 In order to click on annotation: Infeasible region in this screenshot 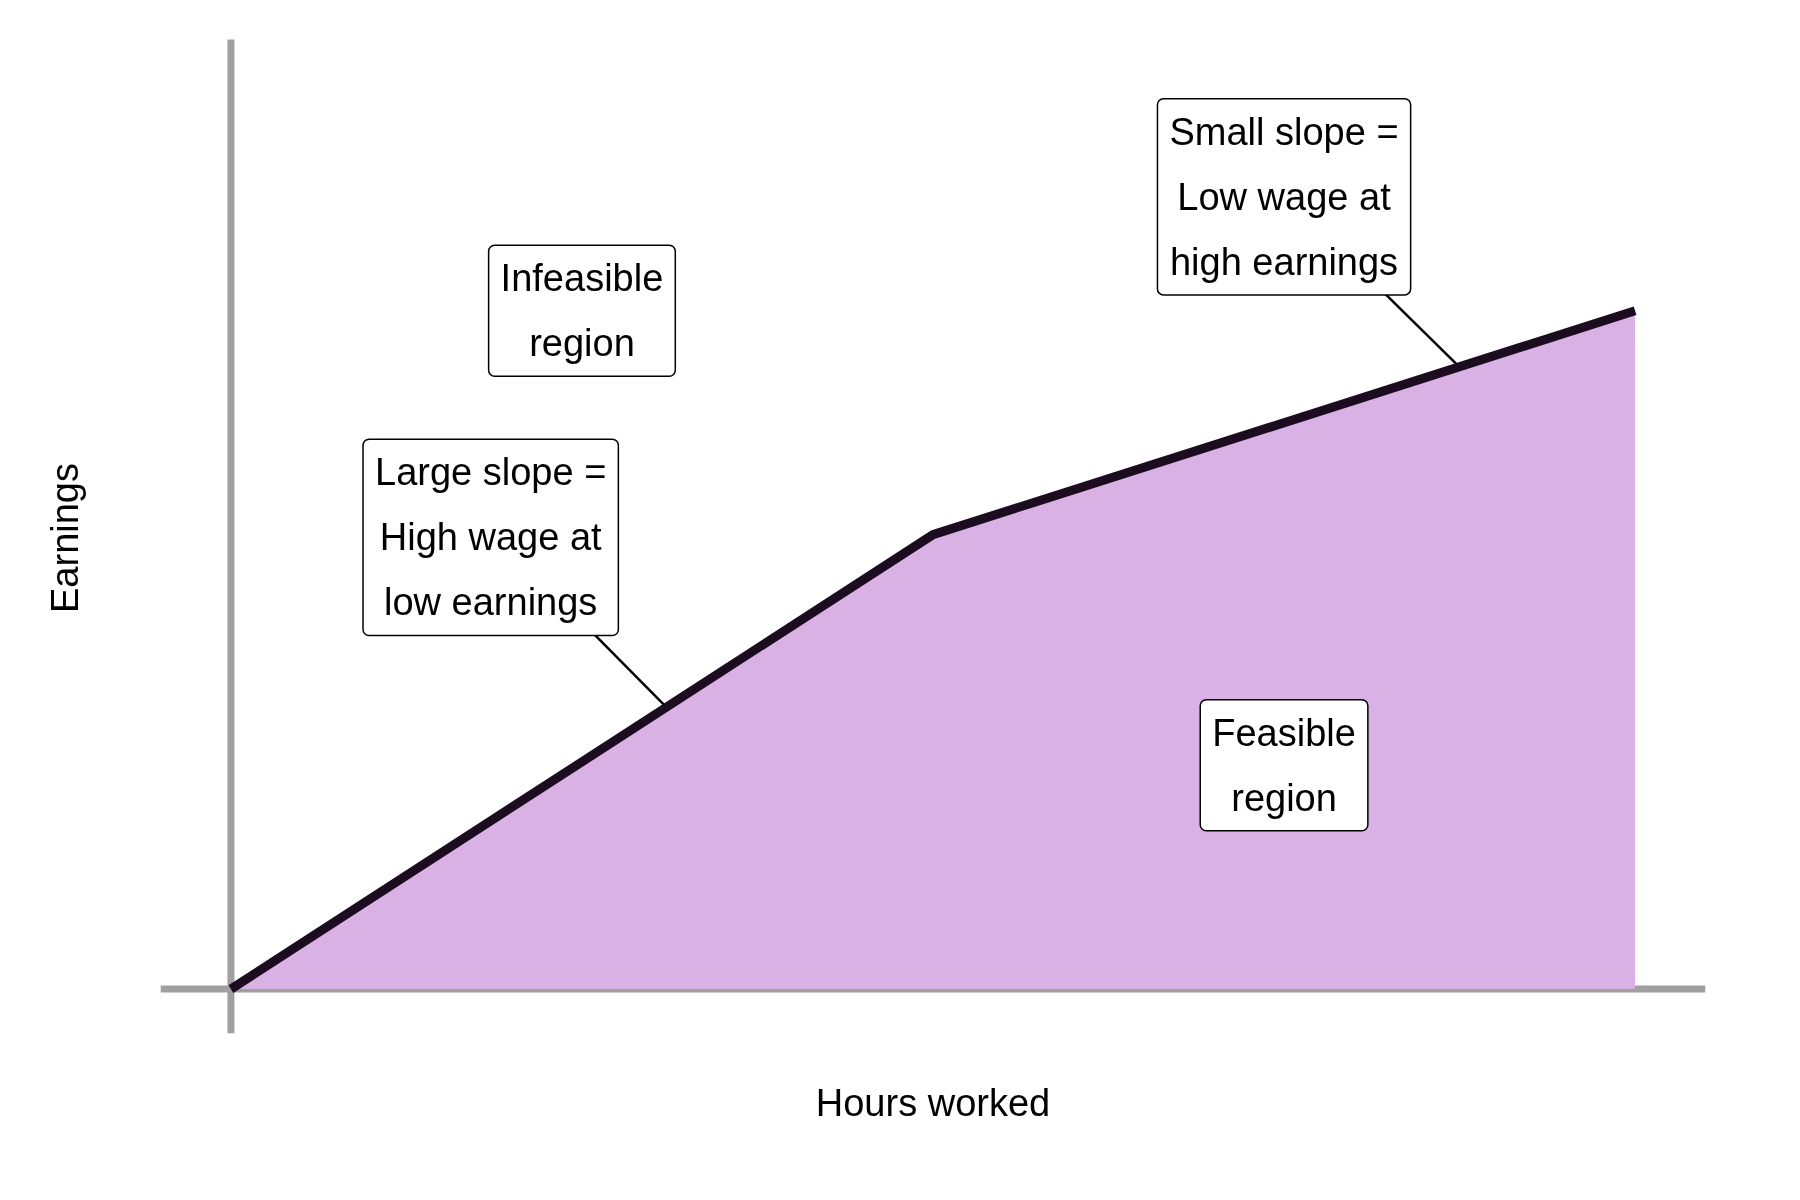, I will do `click(582, 311)`.